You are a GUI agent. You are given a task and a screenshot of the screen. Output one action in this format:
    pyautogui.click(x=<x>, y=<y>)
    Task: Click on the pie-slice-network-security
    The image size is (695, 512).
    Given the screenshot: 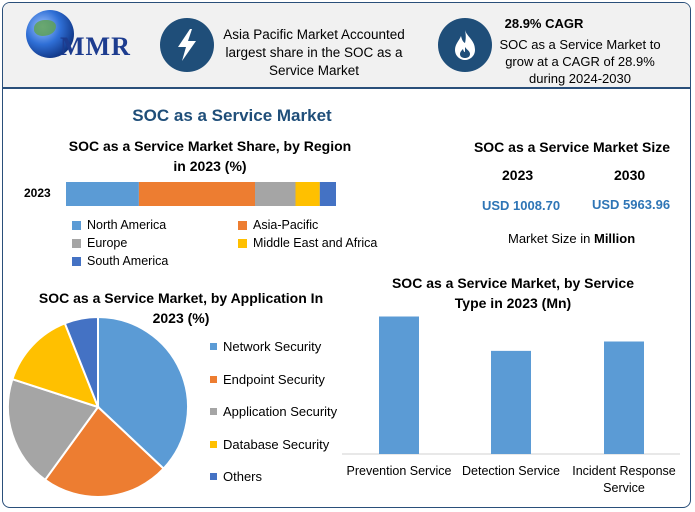 What is the action you would take?
    pyautogui.click(x=143, y=393)
    